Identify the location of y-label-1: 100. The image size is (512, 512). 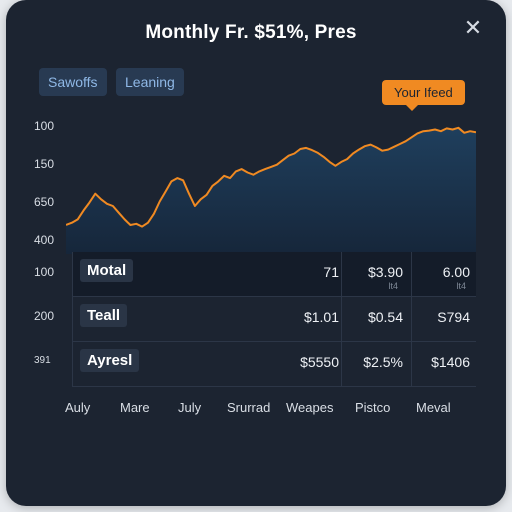
(44, 126).